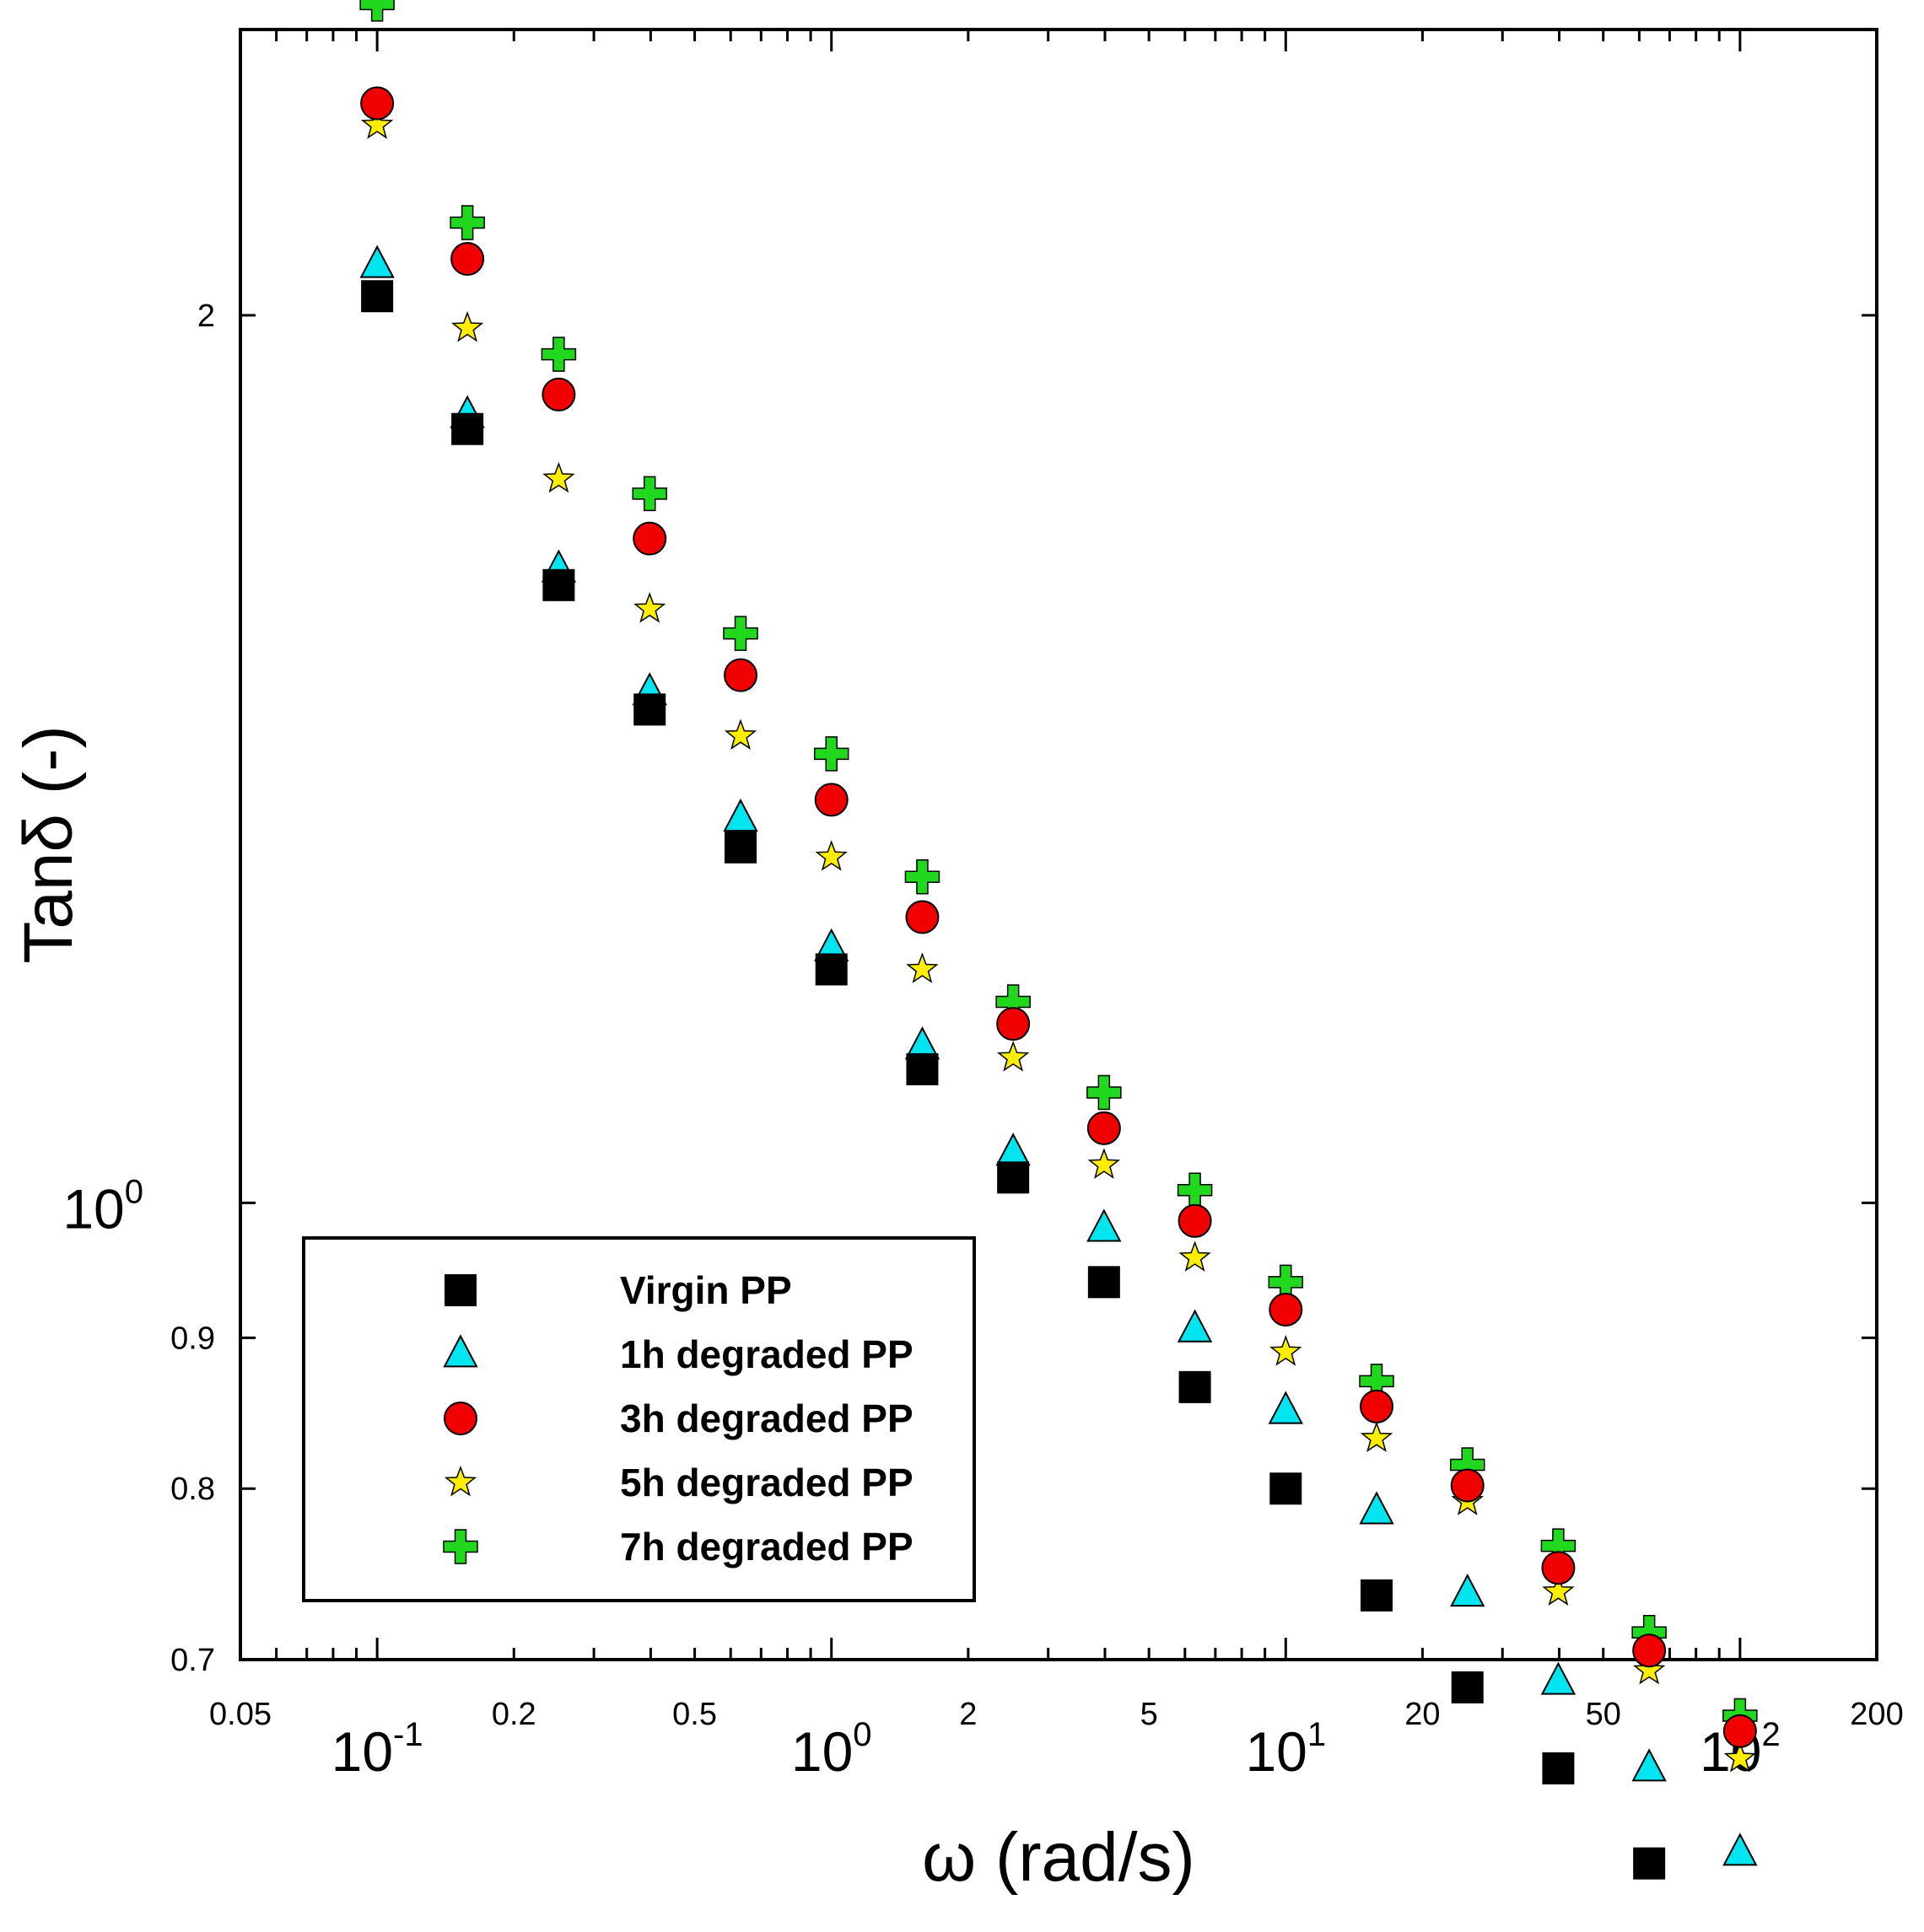 This screenshot has width=1924, height=1932. I want to click on x-tick-label: 5, so click(1149, 1715).